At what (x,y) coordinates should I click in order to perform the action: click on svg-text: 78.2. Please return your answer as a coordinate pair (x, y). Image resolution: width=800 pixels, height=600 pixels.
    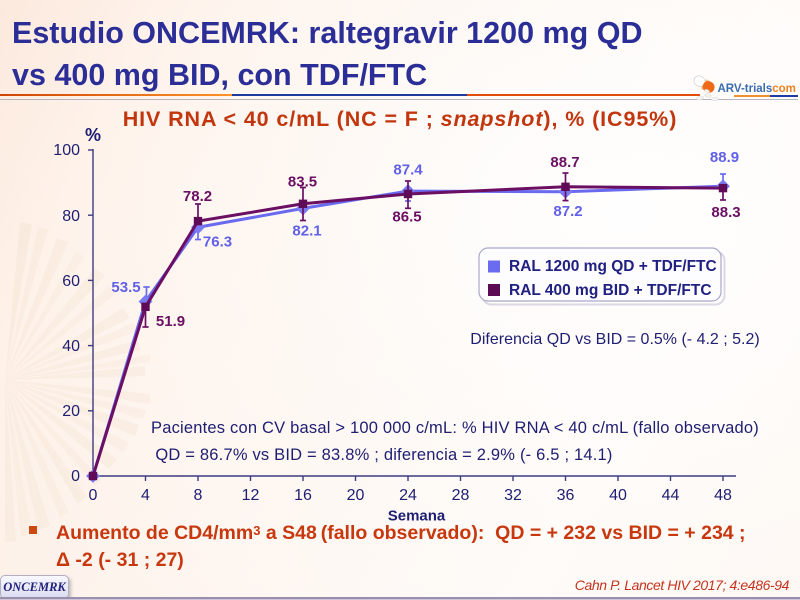
    Looking at the image, I should click on (197, 196).